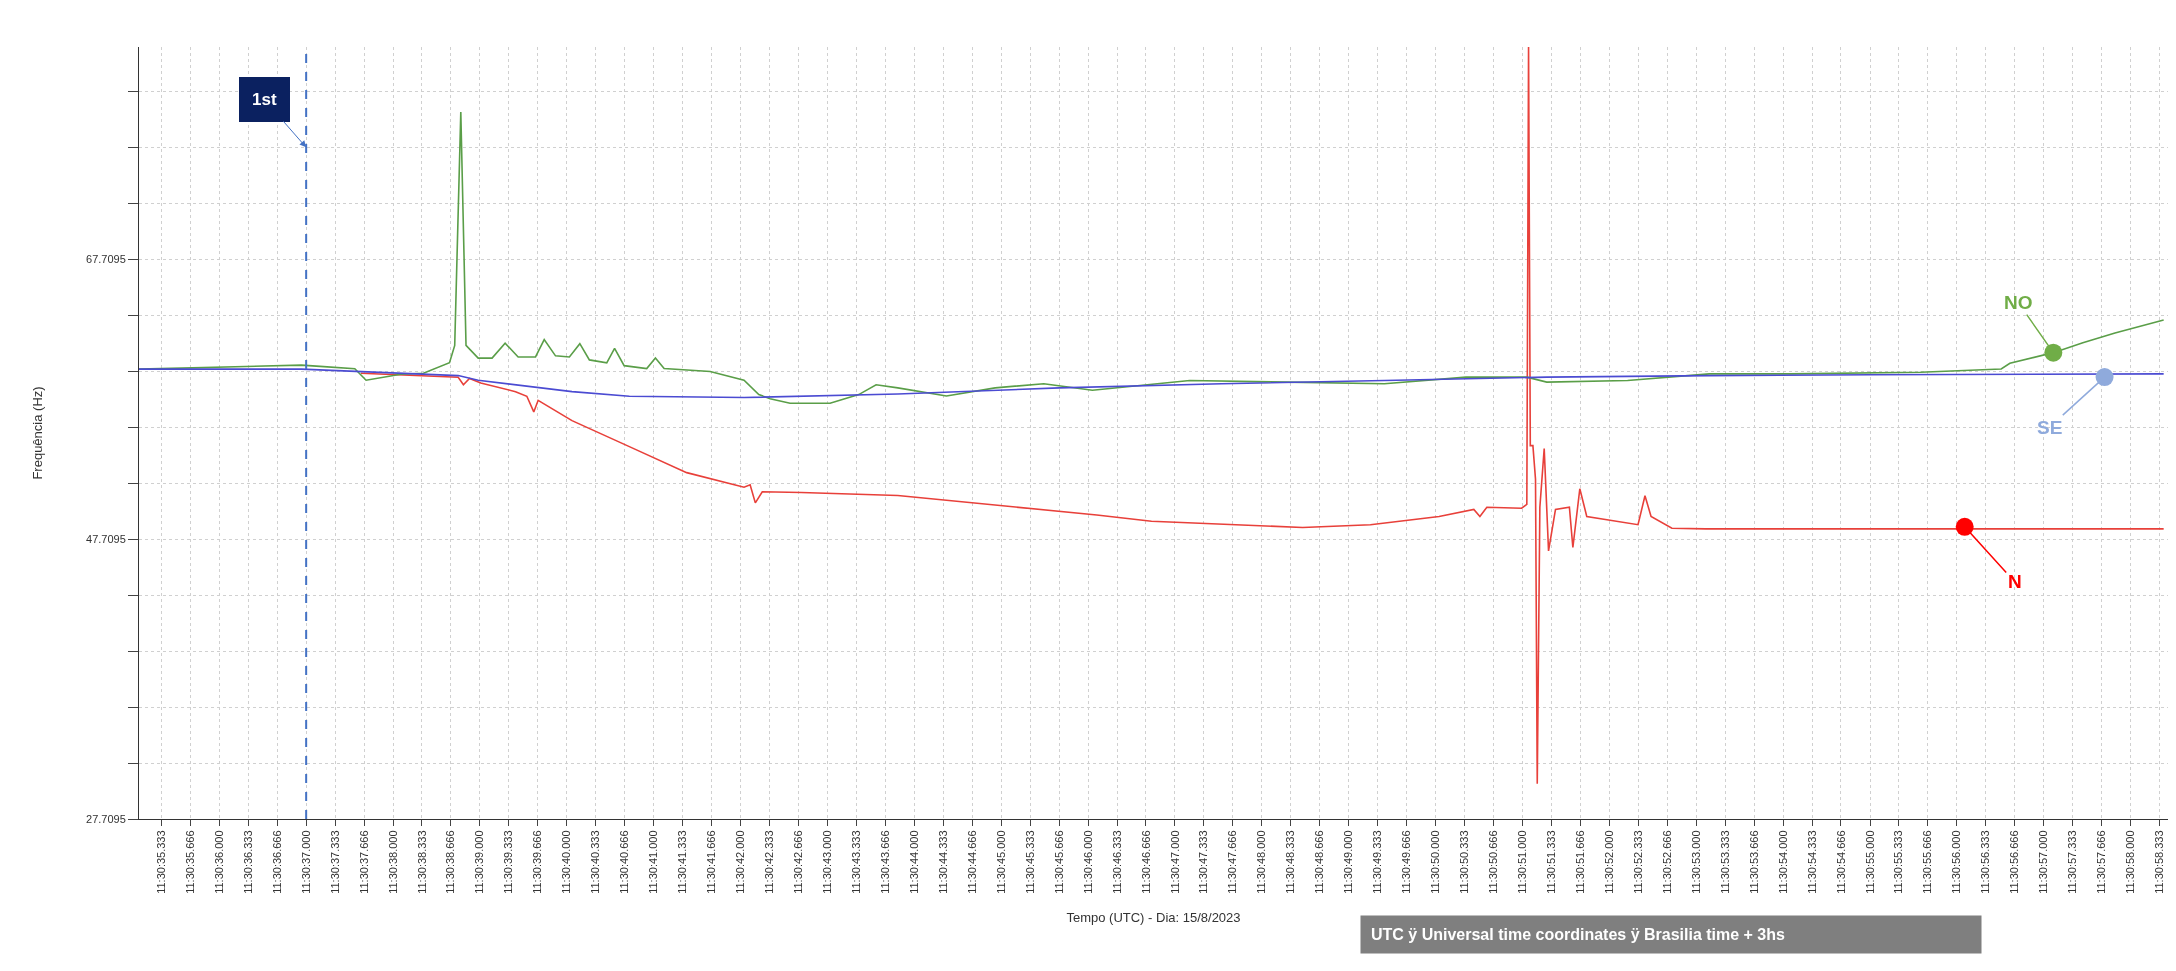 The height and width of the screenshot is (971, 2176). Describe the element at coordinates (1232, 862) in the screenshot. I see `x-tick-label: 11:30:47.666` at that location.